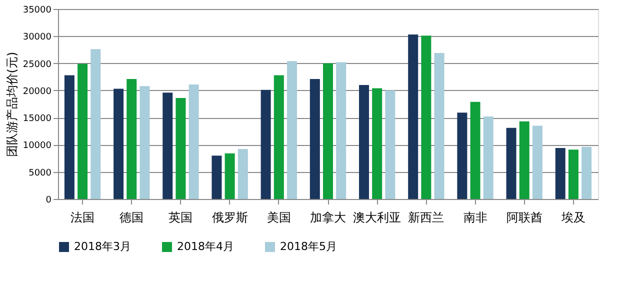  I want to click on y-tick-label: 20000, so click(37, 91).